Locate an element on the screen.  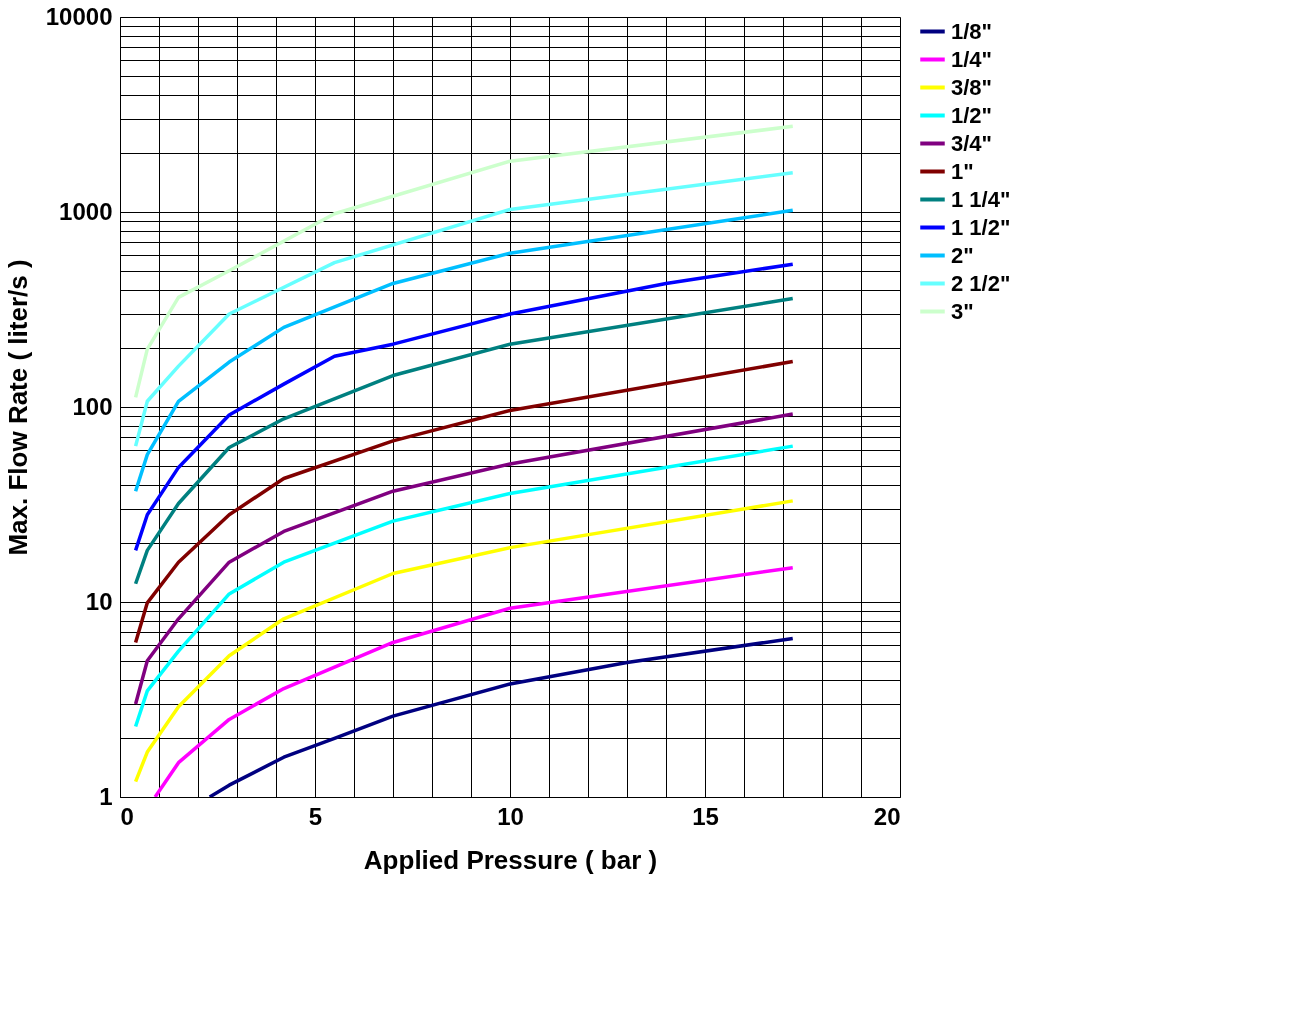
legend-label: 1/2" is located at coordinates (972, 115).